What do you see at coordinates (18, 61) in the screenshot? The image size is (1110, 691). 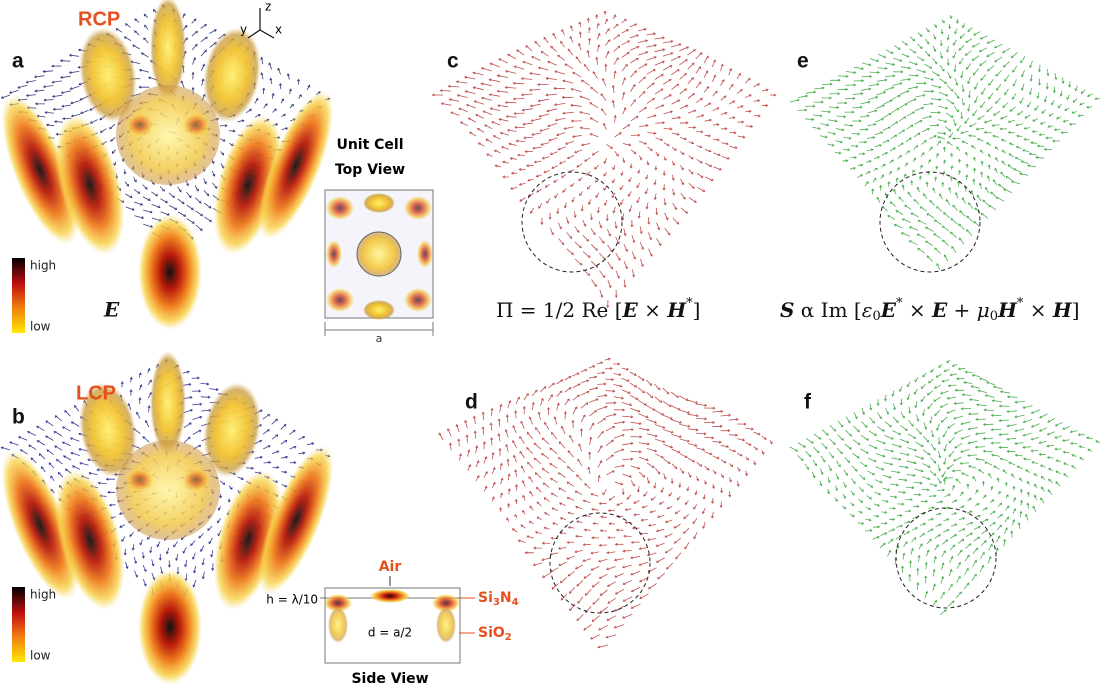 I see `panel-label: a` at bounding box center [18, 61].